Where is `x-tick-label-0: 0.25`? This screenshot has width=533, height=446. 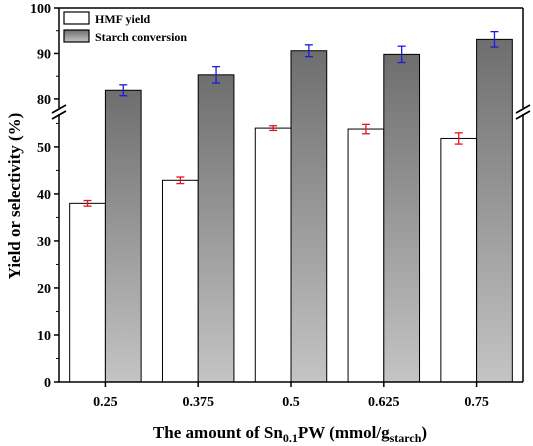 x-tick-label-0: 0.25 is located at coordinates (105, 402).